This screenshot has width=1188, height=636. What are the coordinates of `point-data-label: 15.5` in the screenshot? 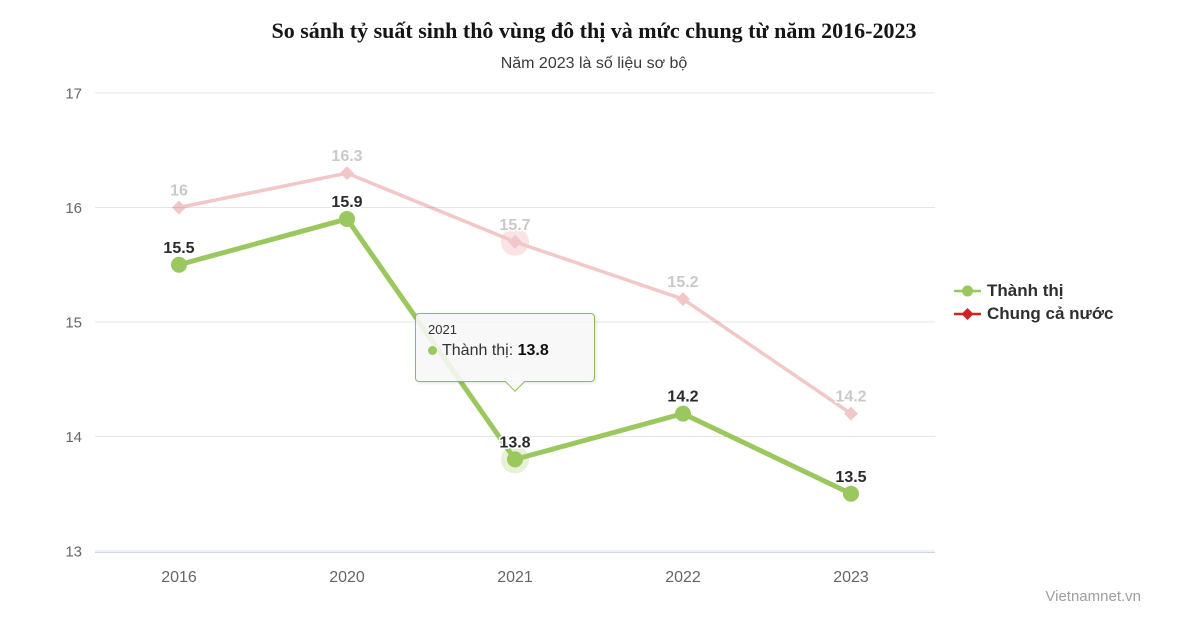 It's located at (178, 248).